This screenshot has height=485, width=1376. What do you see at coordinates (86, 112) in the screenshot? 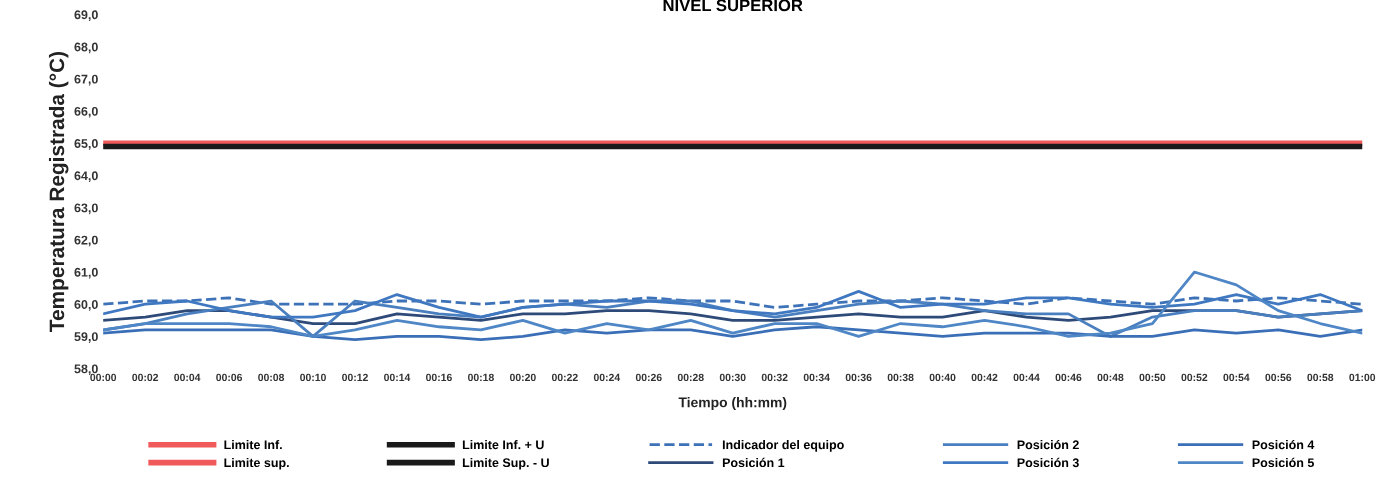
I see `y-tick-label: 66,0` at bounding box center [86, 112].